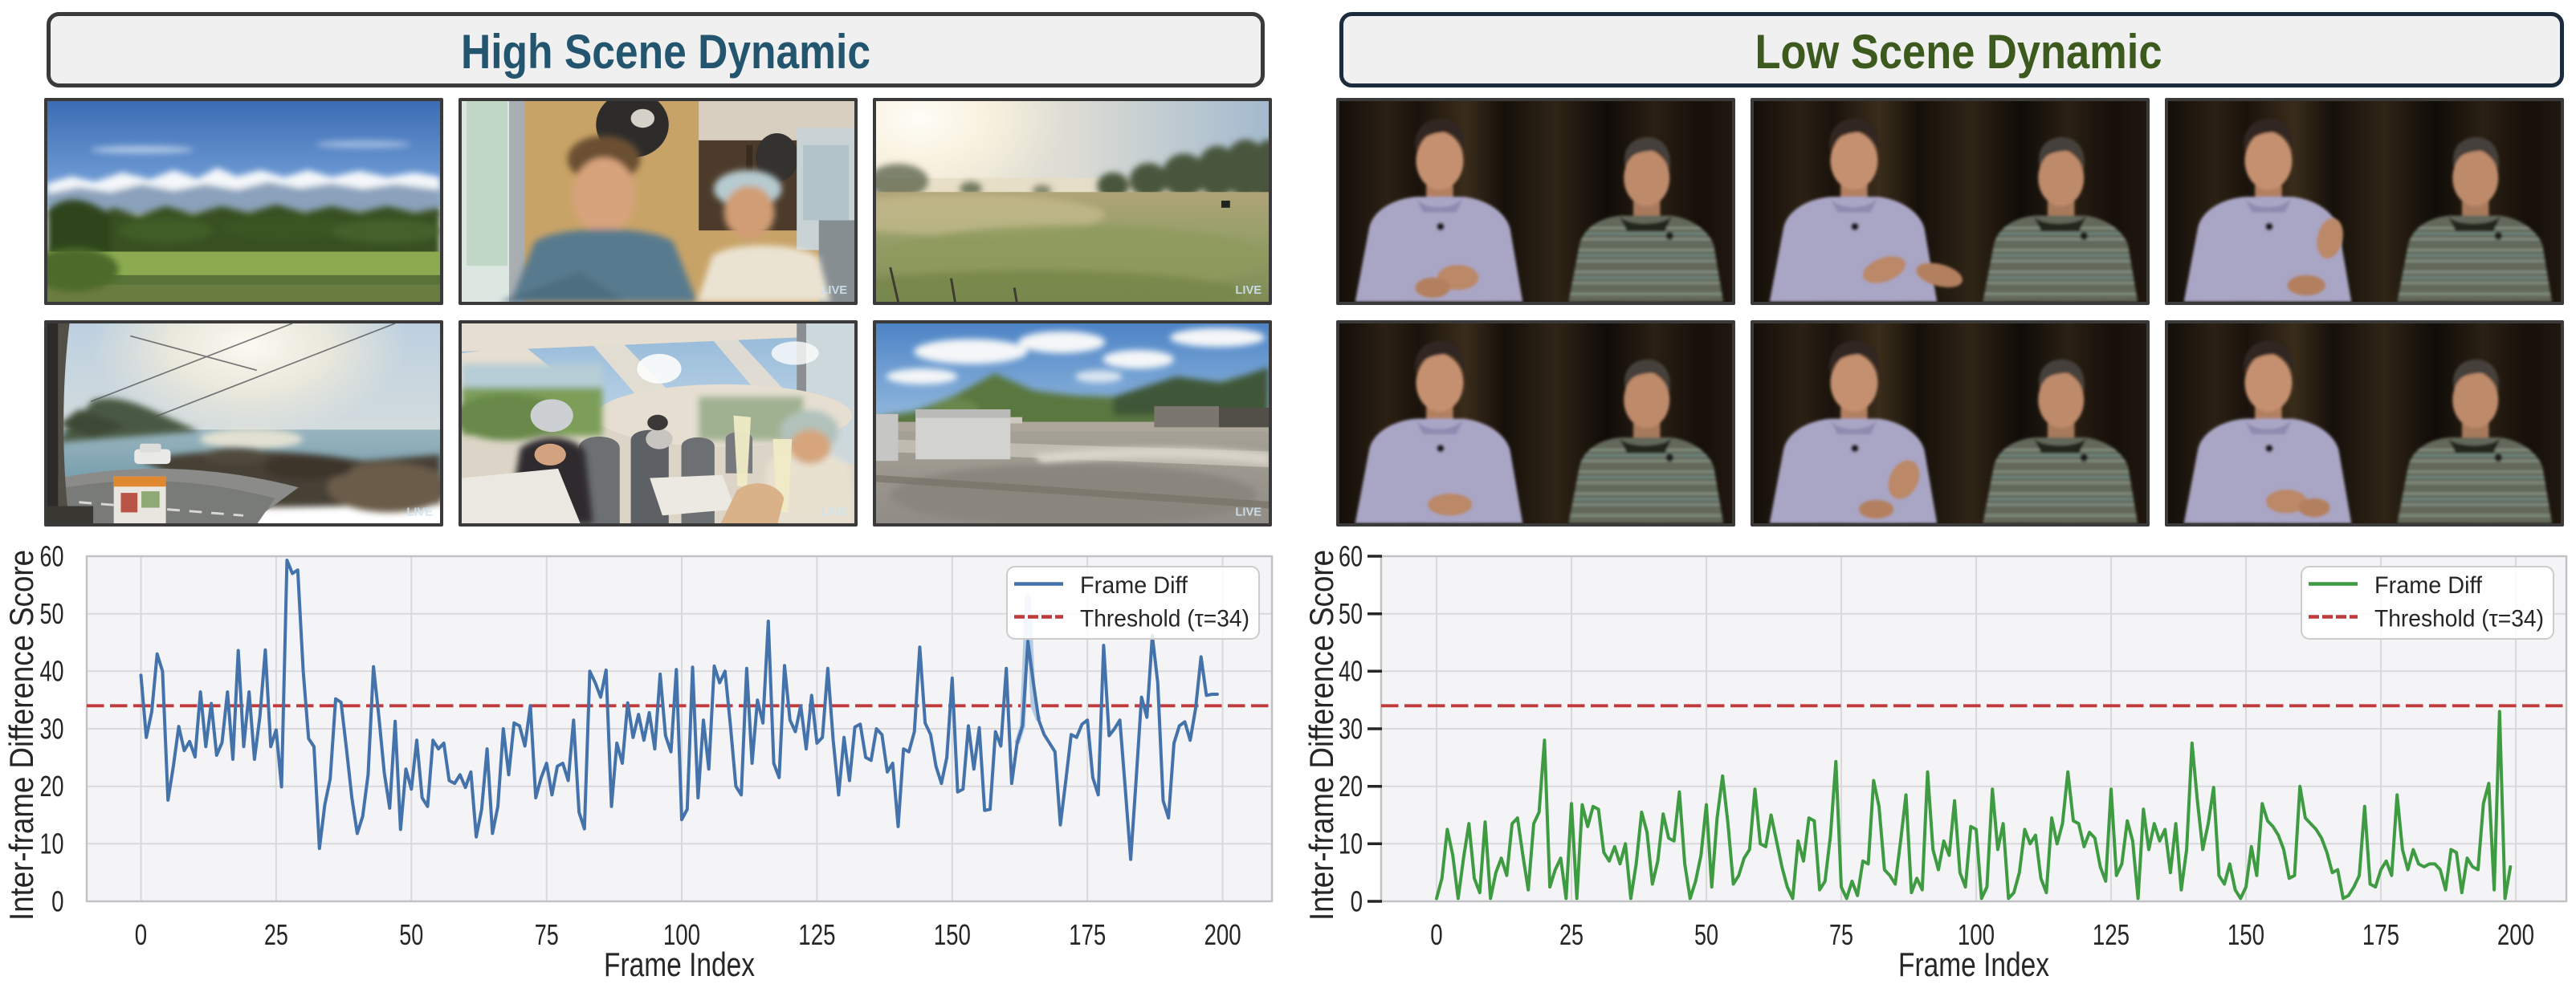 Image resolution: width=2576 pixels, height=984 pixels. What do you see at coordinates (665, 52) in the screenshot?
I see `svg-text: High Scene Dynamic` at bounding box center [665, 52].